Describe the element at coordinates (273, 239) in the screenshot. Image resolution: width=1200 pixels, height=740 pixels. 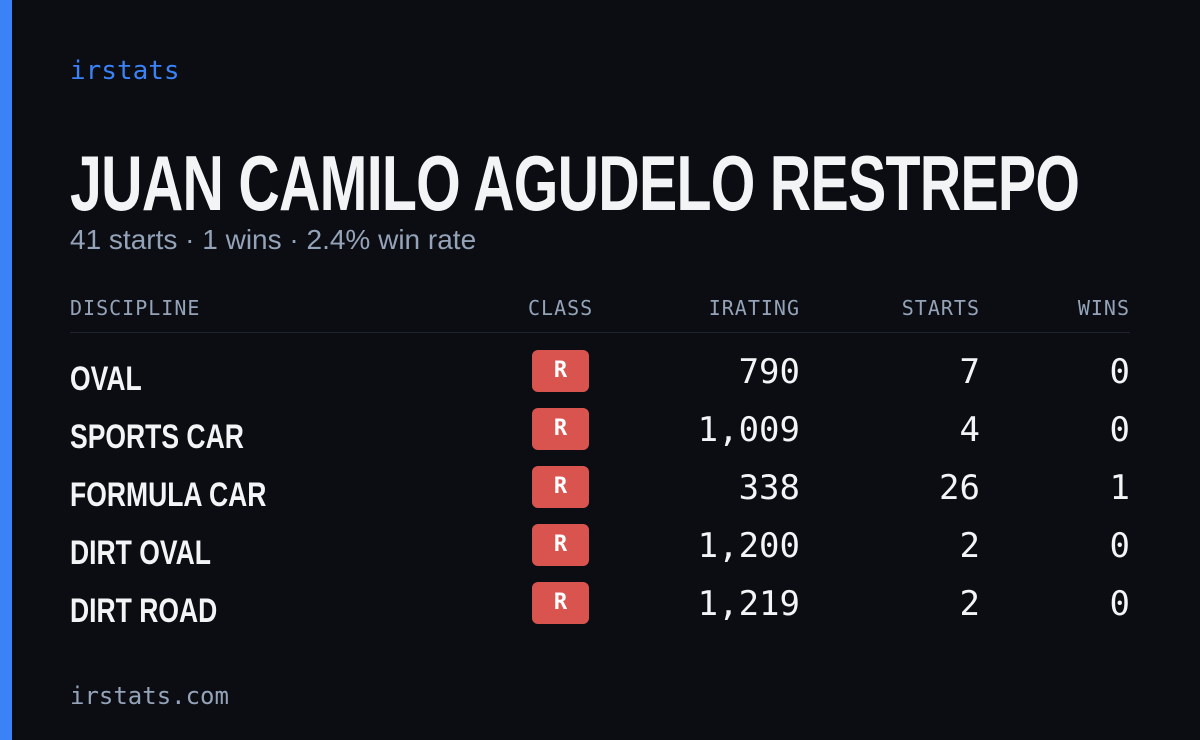
I see `subtitle: 41 starts · 1 wins · 2.4% win rate` at that location.